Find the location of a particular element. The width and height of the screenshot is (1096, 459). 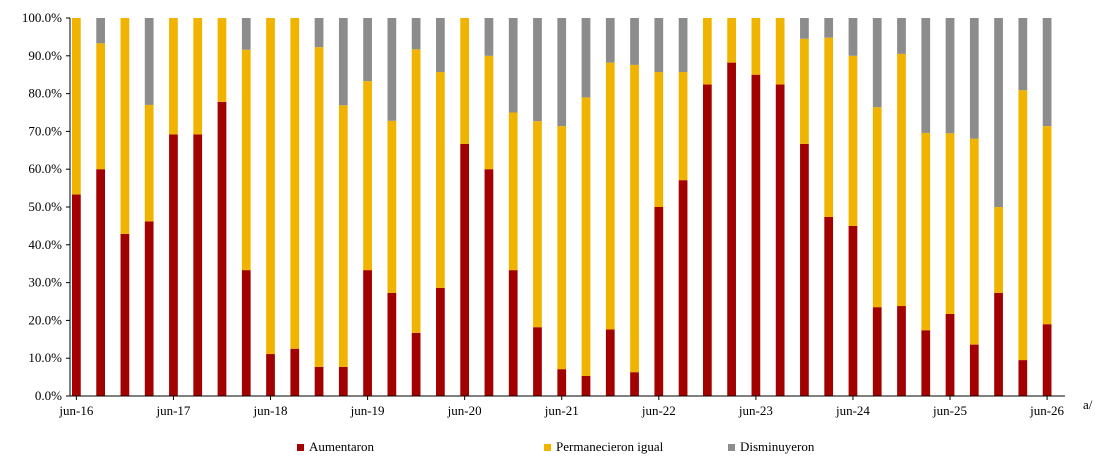

y-tick-label: 20.0% is located at coordinates (45, 319).